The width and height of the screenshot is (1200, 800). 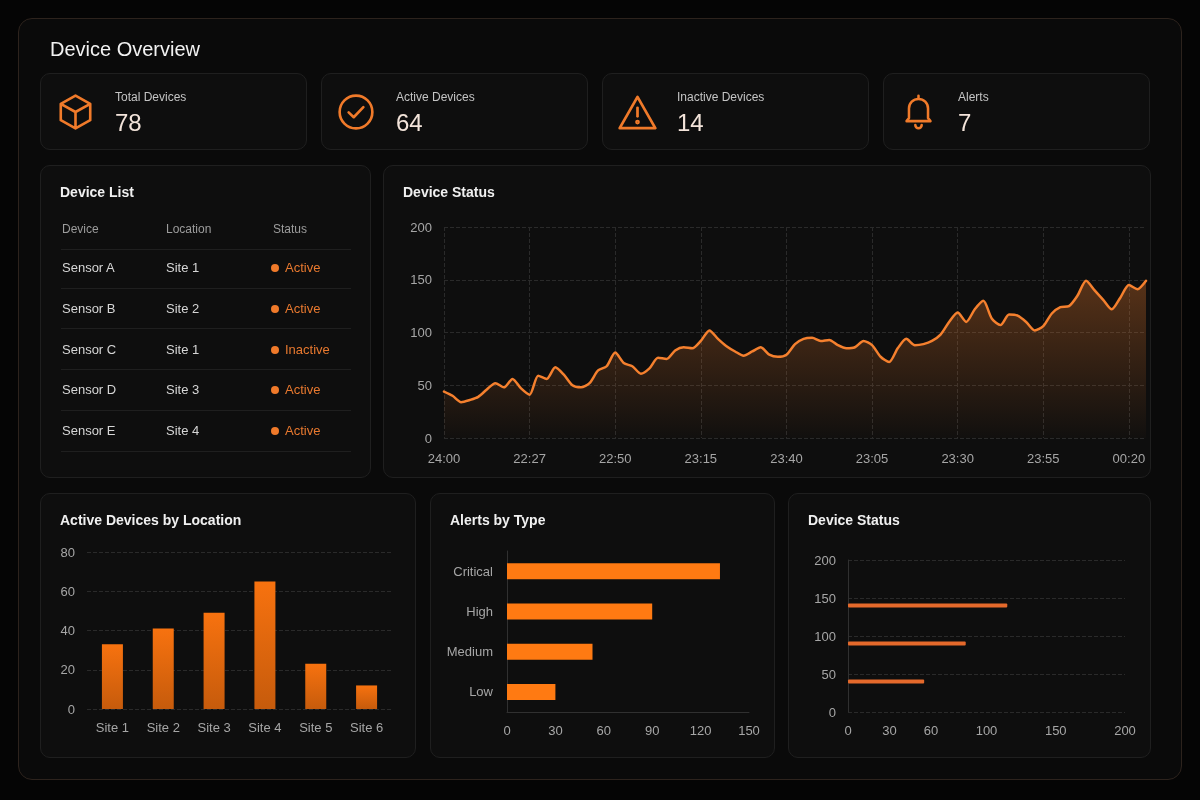 I want to click on x-tick-label: 120, so click(x=700, y=730).